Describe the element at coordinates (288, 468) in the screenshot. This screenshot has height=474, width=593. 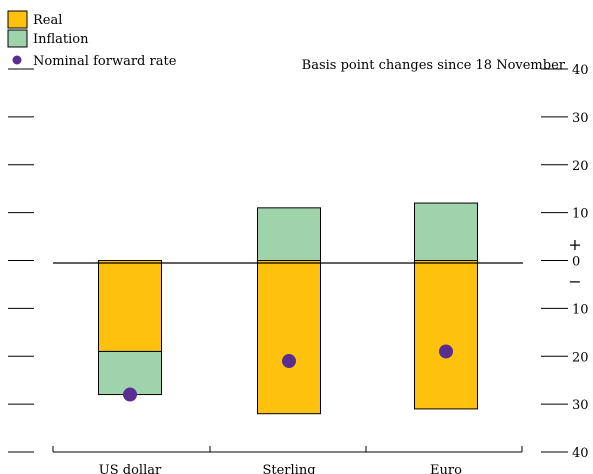
I see `category-label-sterling: Sterling` at that location.